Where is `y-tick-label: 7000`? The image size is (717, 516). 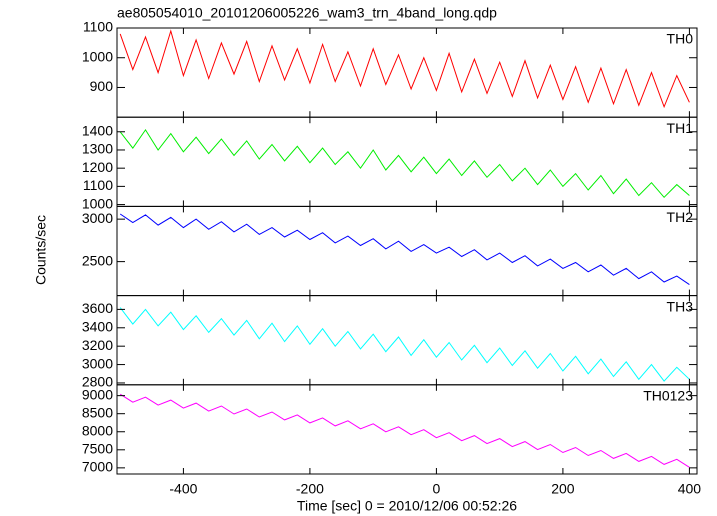 y-tick-label: 7000 is located at coordinates (97, 467).